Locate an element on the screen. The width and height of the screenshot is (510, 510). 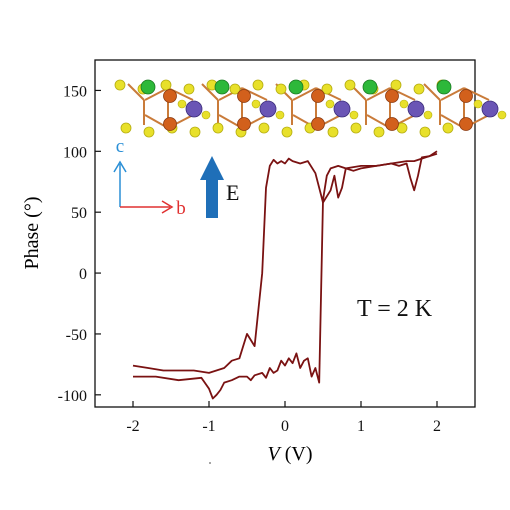
x-axis-title-italic: V is located at coordinates (275, 454).